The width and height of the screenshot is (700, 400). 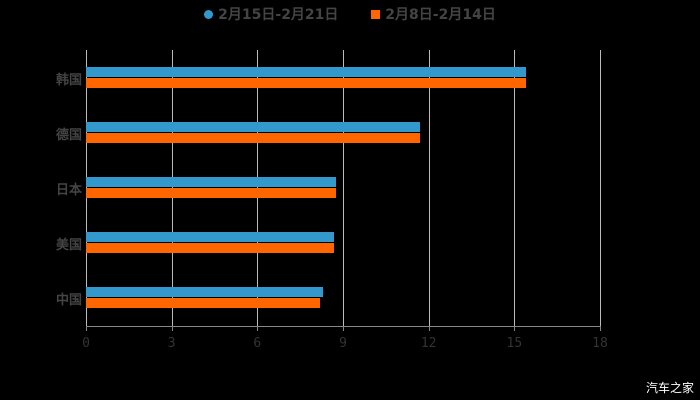 I want to click on category-label: 德国, so click(x=68, y=135).